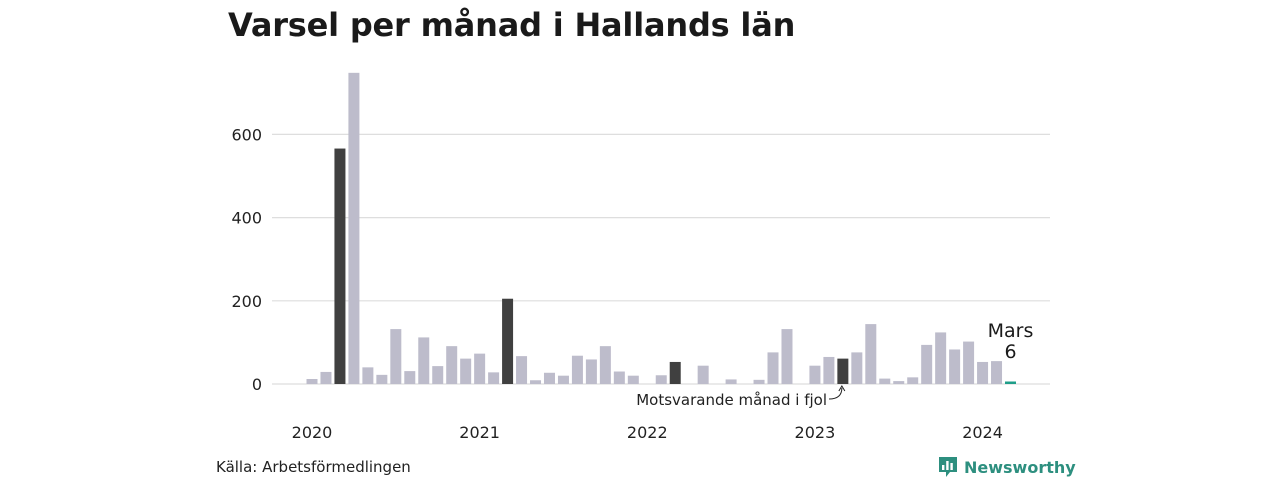  I want to click on newsworthy-icon, so click(948, 467).